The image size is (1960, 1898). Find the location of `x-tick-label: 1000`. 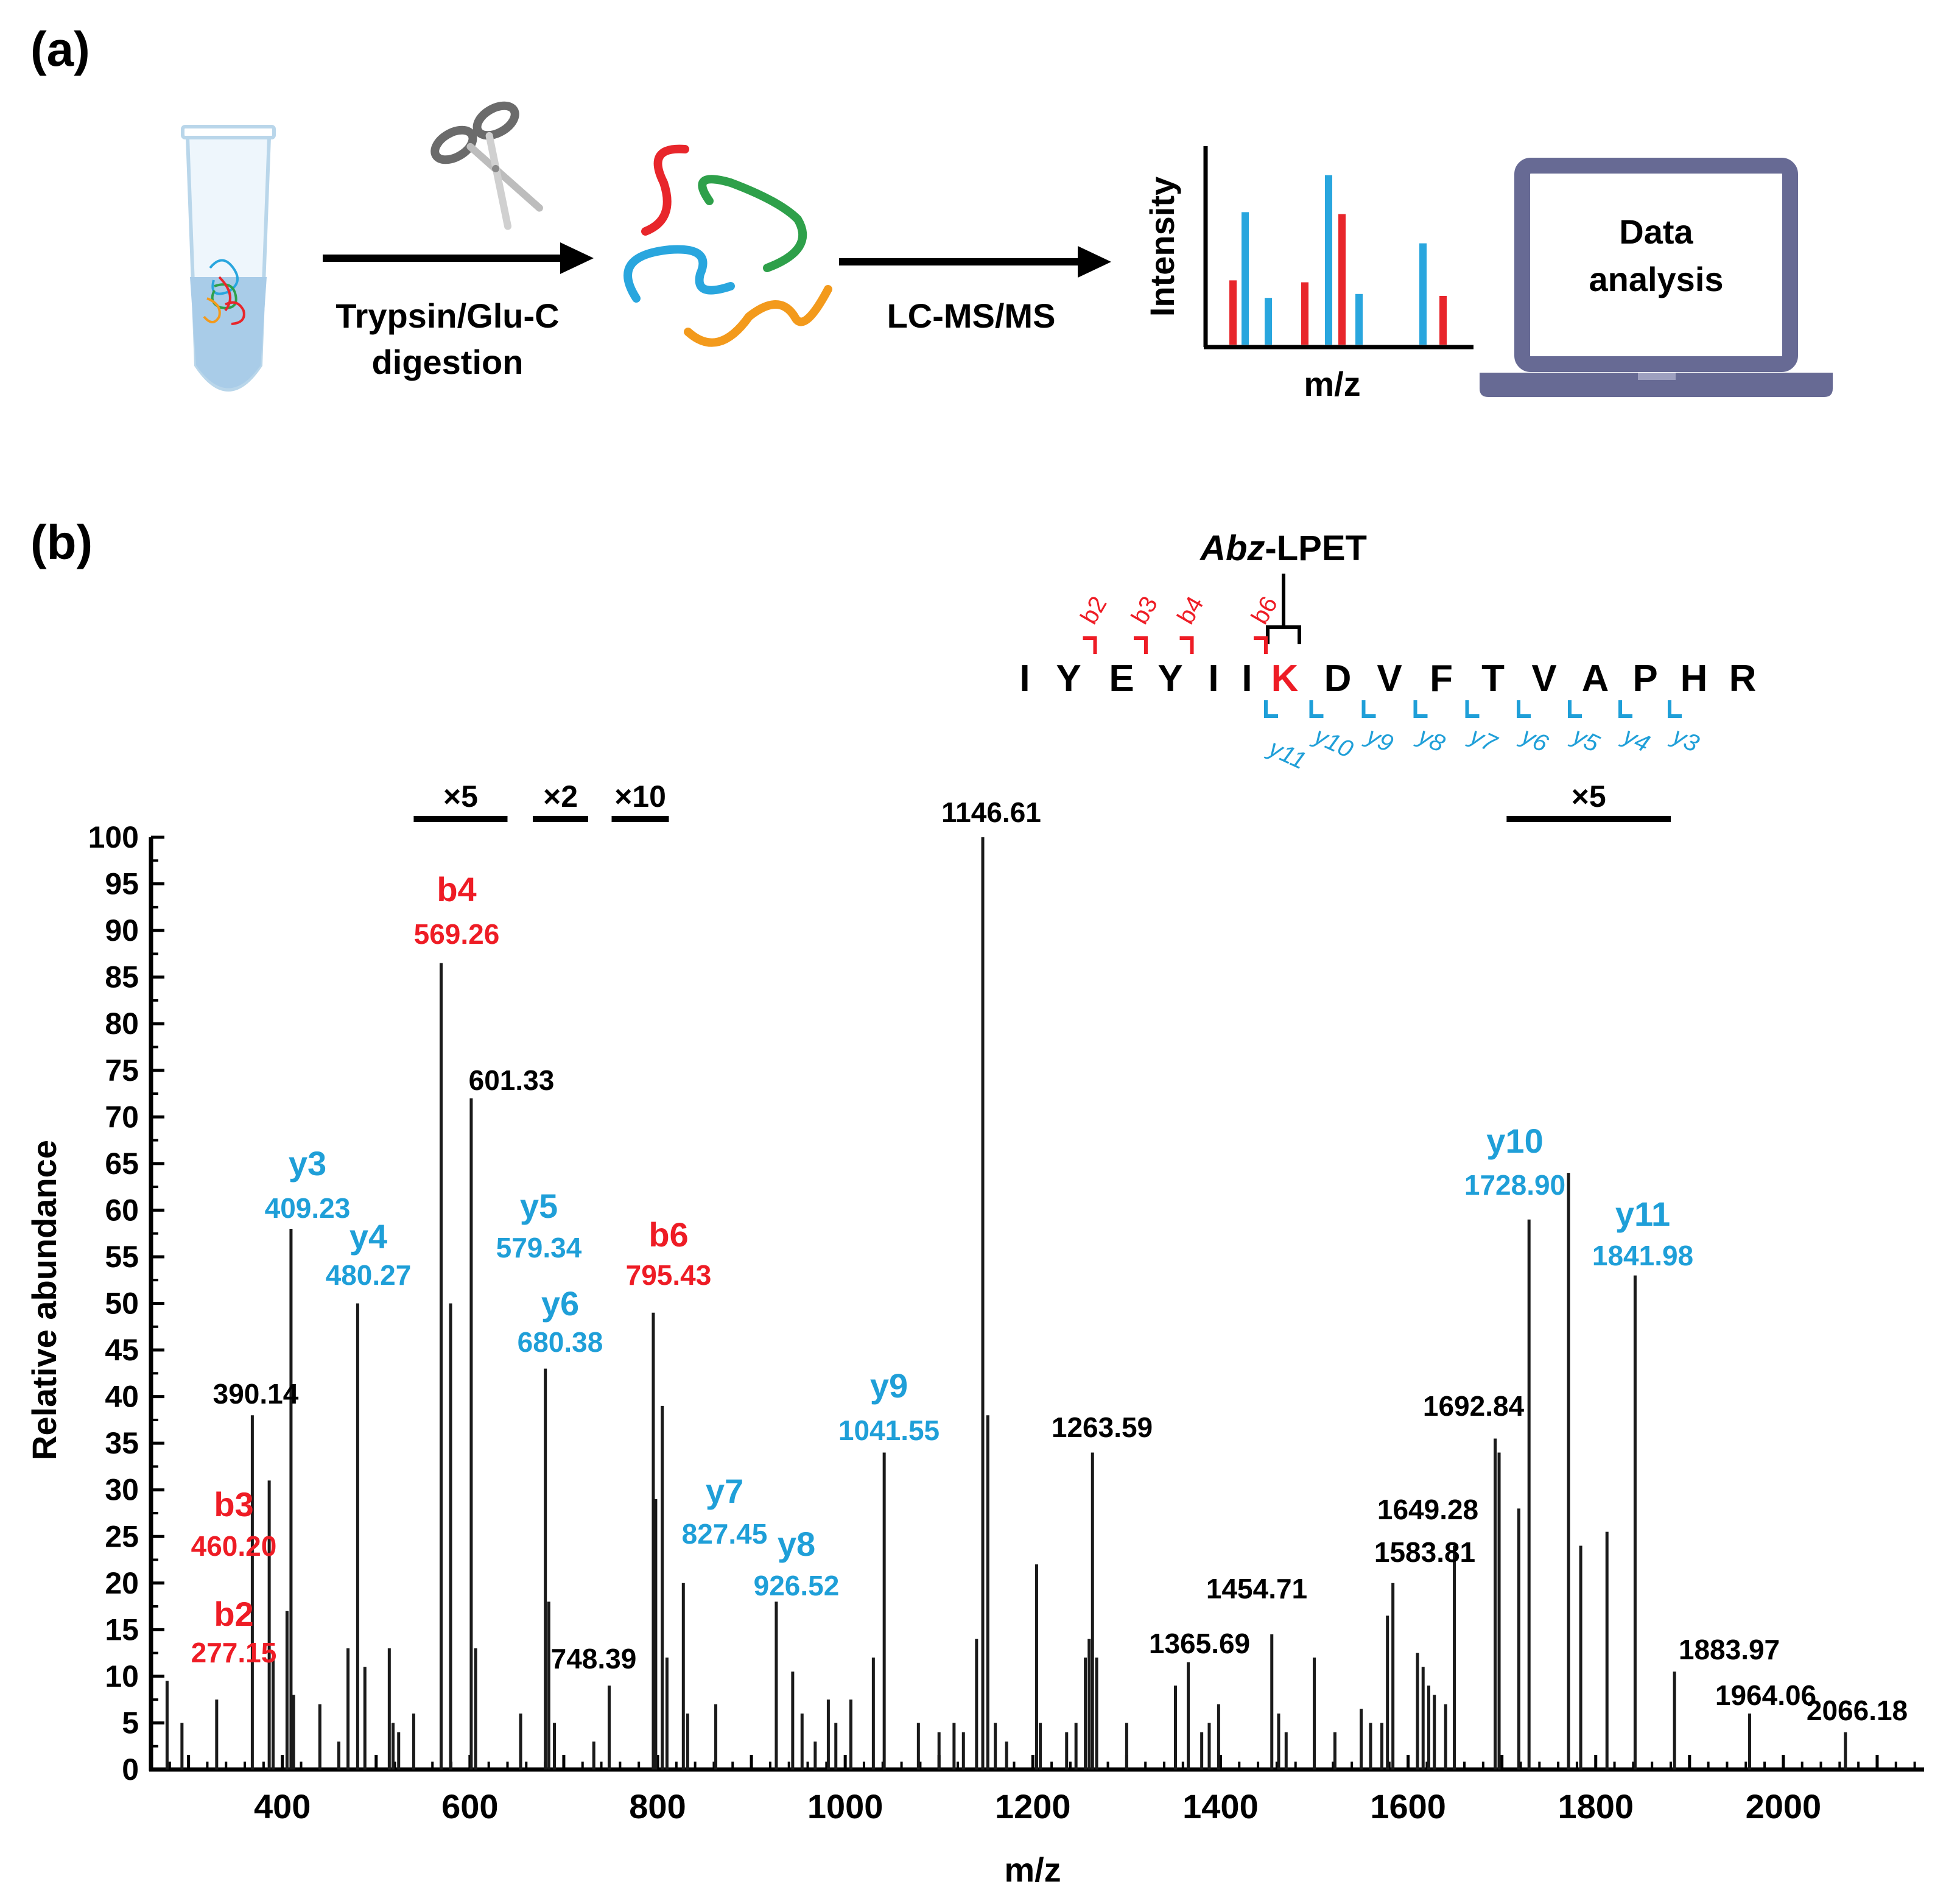

x-tick-label: 1000 is located at coordinates (845, 1806).